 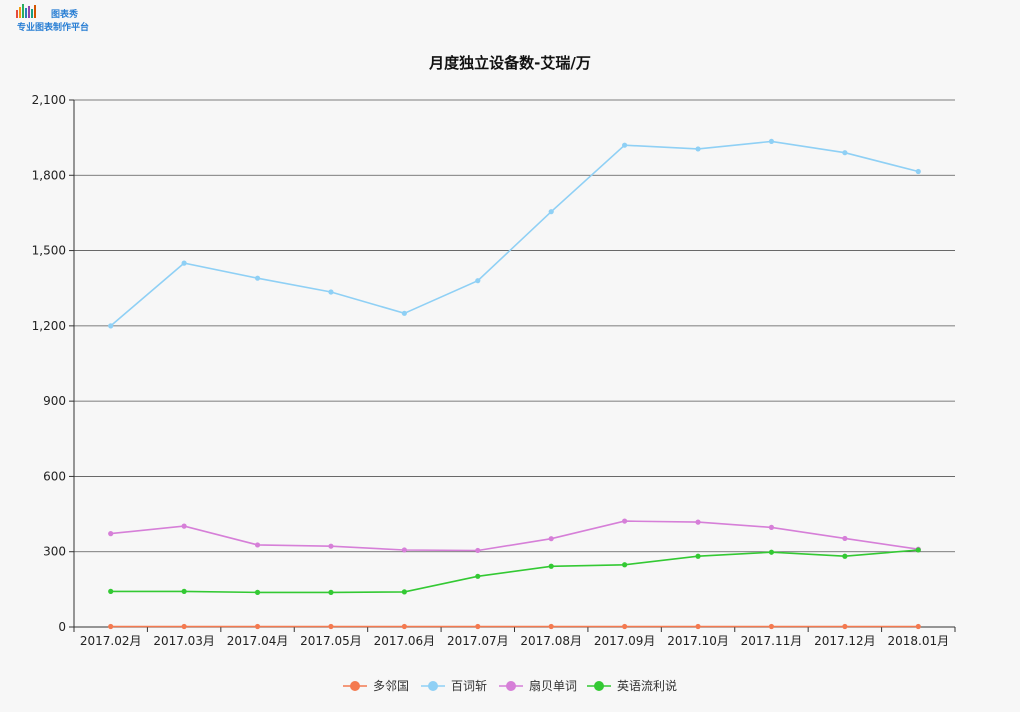 What do you see at coordinates (478, 641) in the screenshot?
I see `x-tick-label: 2017.07月` at bounding box center [478, 641].